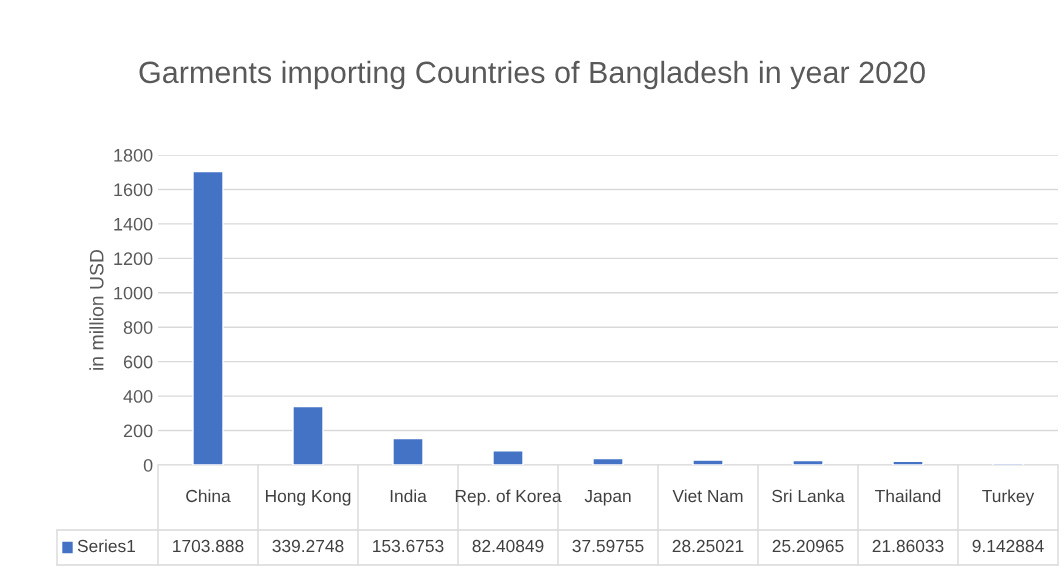  What do you see at coordinates (133, 224) in the screenshot?
I see `y-tick-label: 1400` at bounding box center [133, 224].